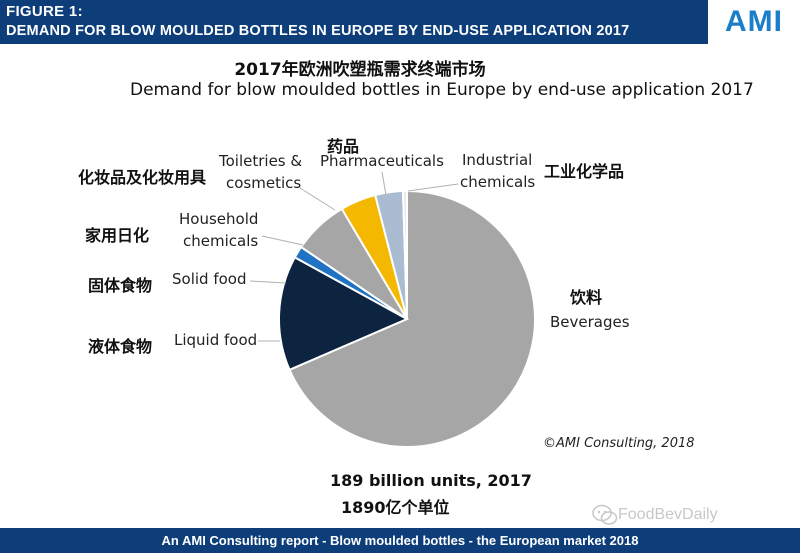  I want to click on label-cn-household: 家用日化, so click(117, 235).